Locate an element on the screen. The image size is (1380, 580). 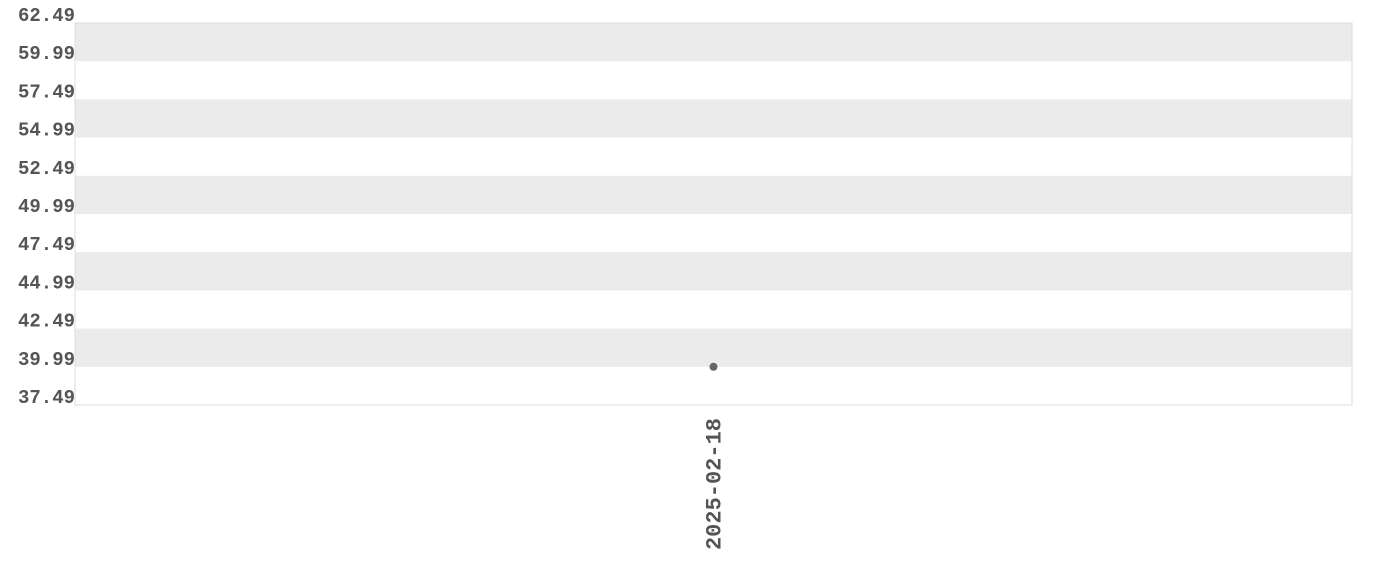
y-tick-label: 42.49 is located at coordinates (46, 322).